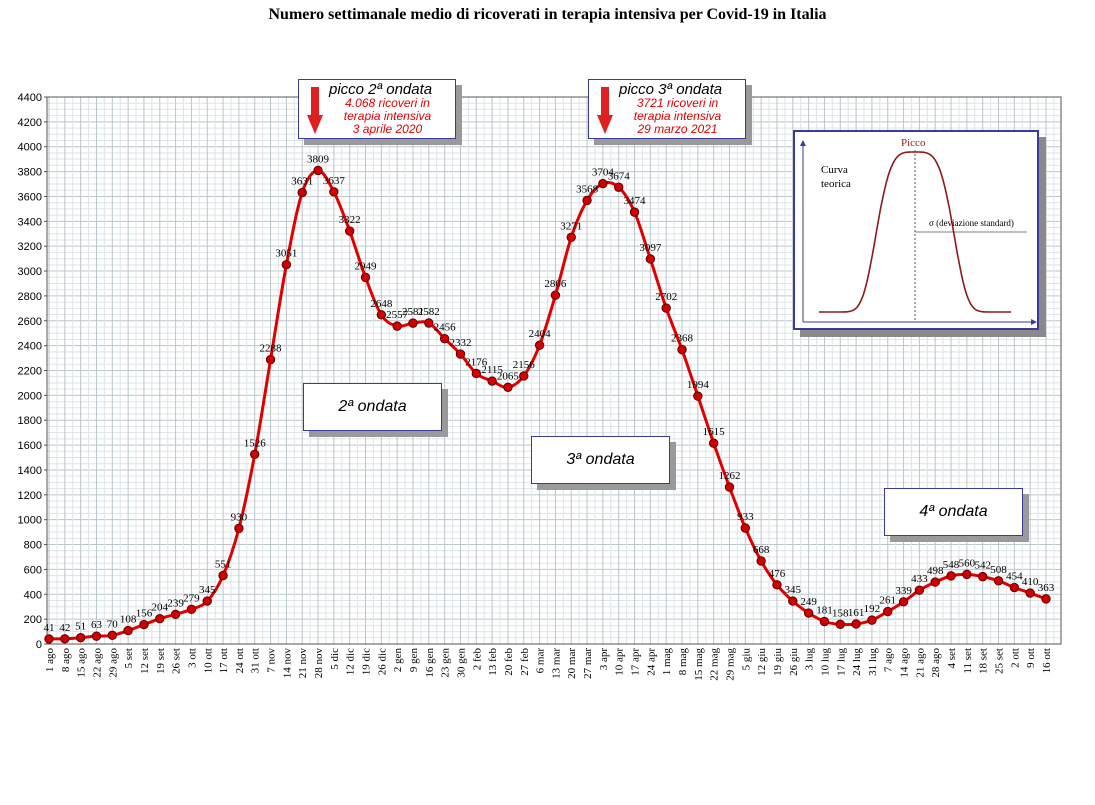 The height and width of the screenshot is (805, 1095). I want to click on x-tick-label: 7 ago, so click(889, 660).